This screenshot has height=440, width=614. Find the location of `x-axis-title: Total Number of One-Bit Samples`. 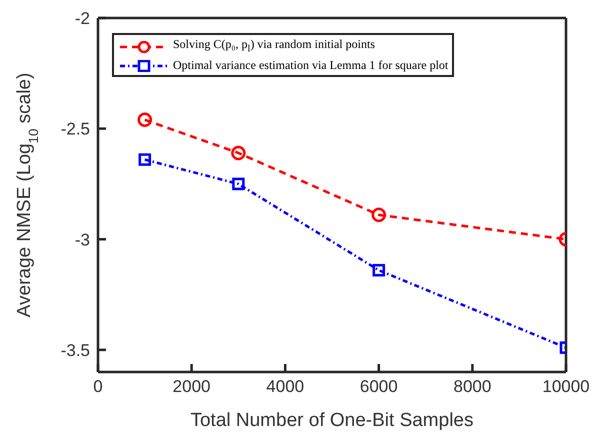

x-axis-title: Total Number of One-Bit Samples is located at coordinates (332, 420).